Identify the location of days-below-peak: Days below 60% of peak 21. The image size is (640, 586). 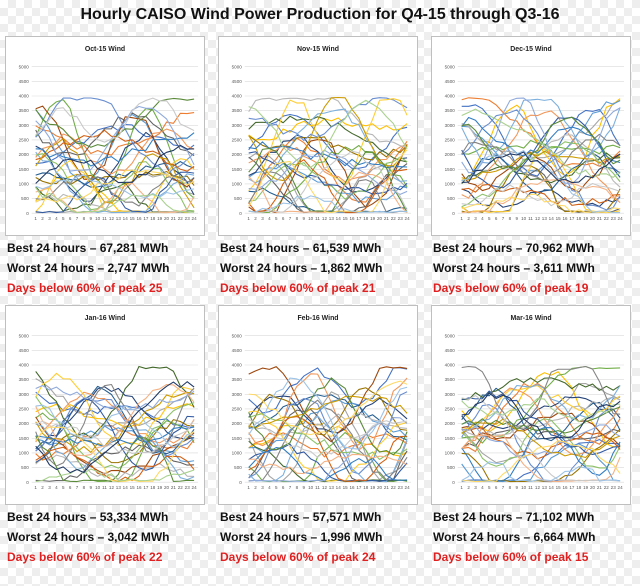
(298, 288).